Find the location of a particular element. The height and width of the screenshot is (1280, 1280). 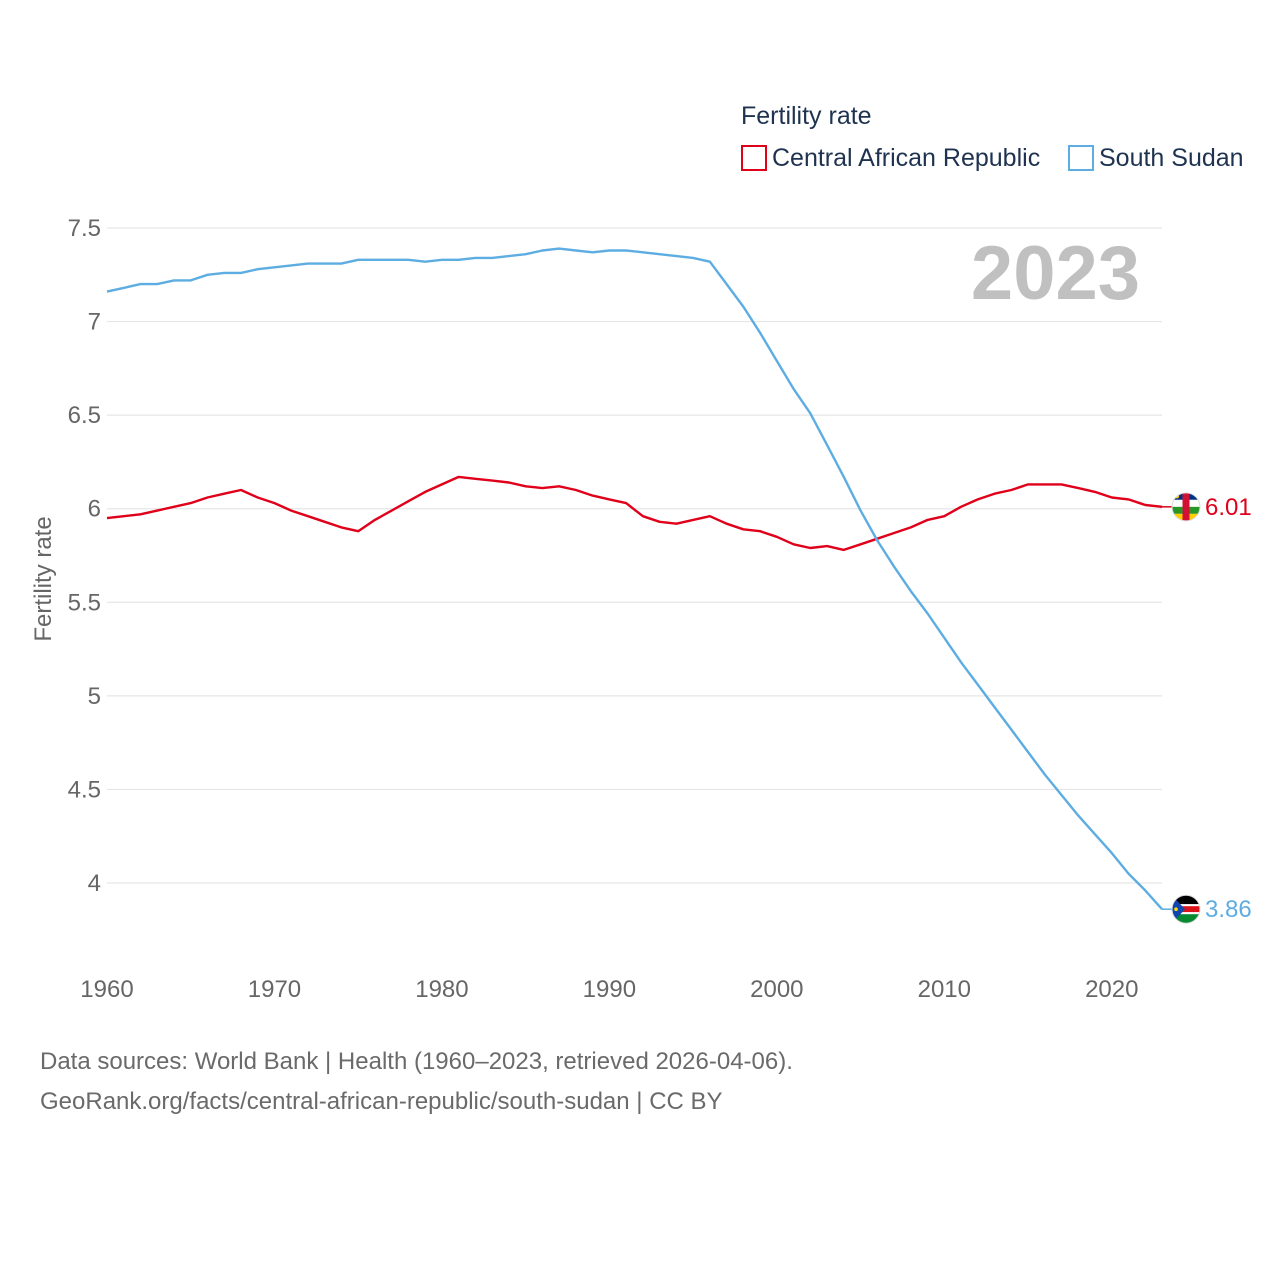

legend-swatch-central-african-republic is located at coordinates (754, 158).